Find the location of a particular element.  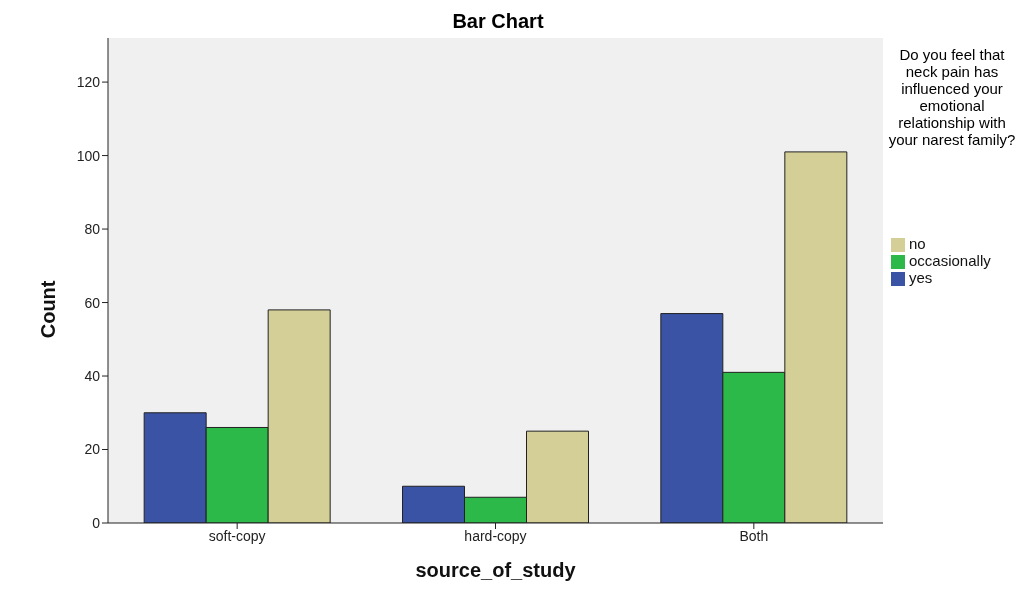

legend-title: Do you feel that neck pain has influenced your emotional relationship with your narest family? is located at coordinates (952, 97).